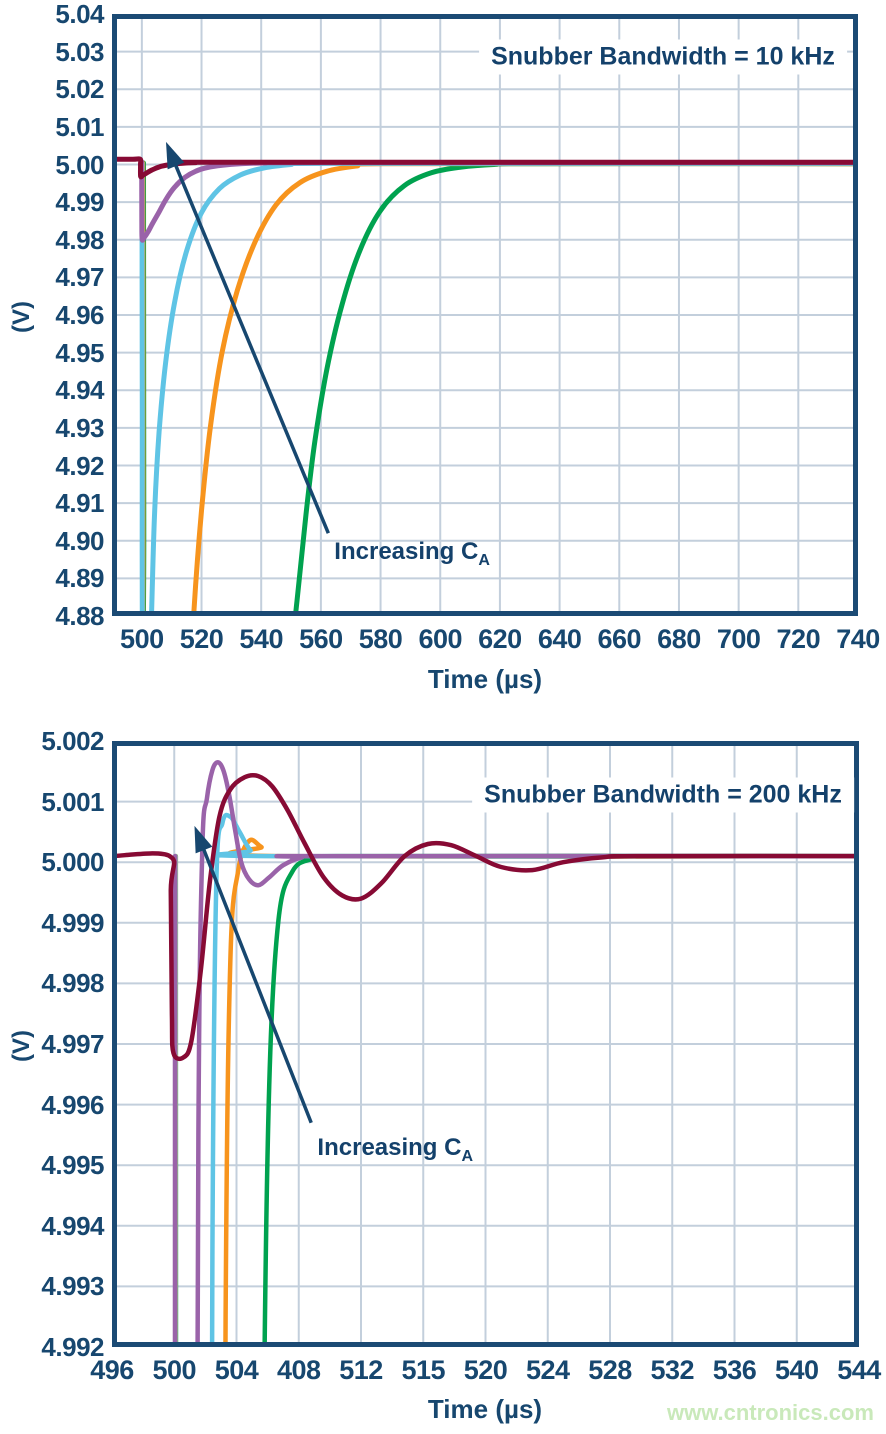  What do you see at coordinates (79, 202) in the screenshot?
I see `y-tick-label: 4.99` at bounding box center [79, 202].